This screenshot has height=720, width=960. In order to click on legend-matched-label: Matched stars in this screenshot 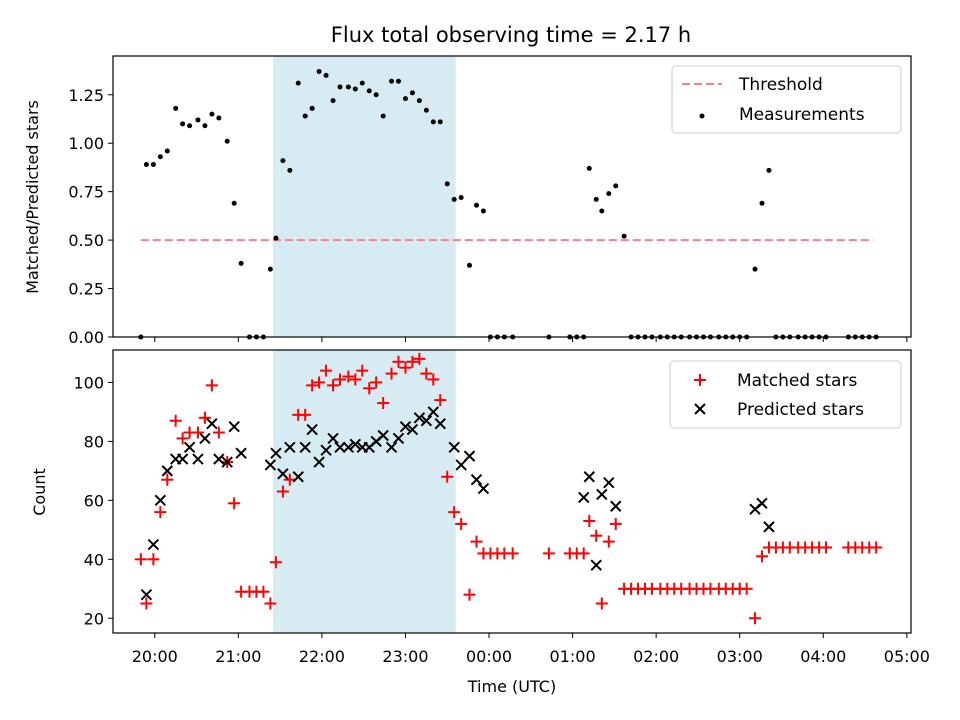, I will do `click(797, 381)`.